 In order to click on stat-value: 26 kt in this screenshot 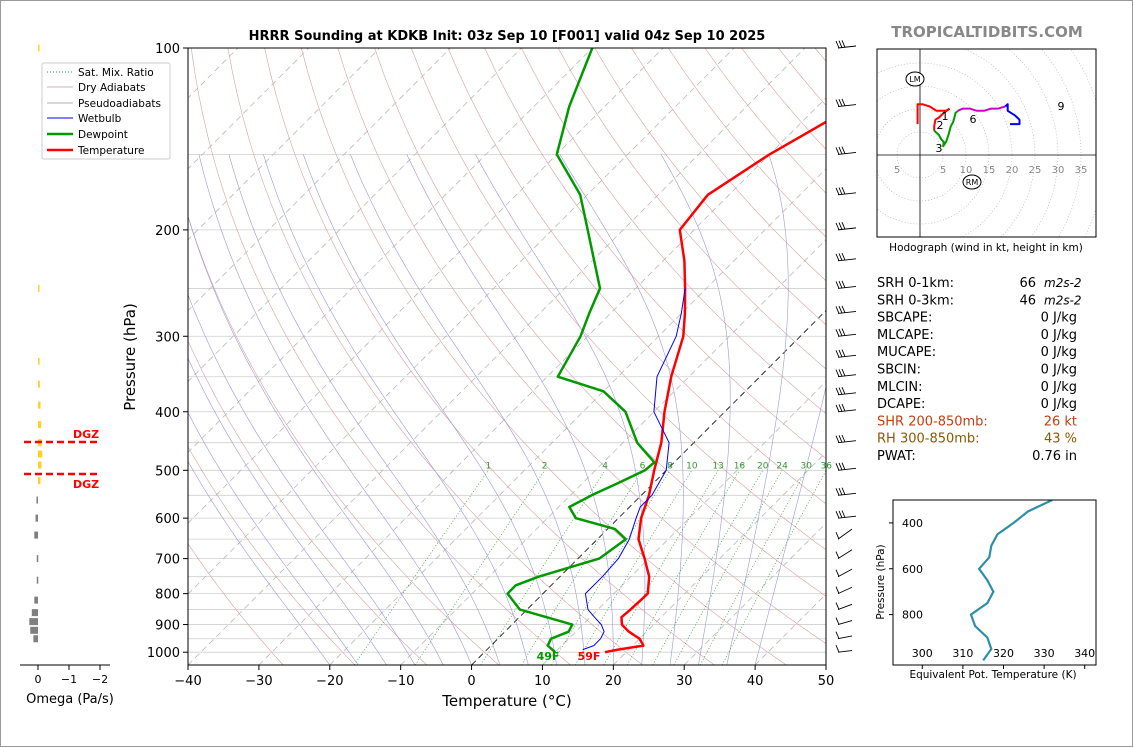, I will do `click(1060, 421)`.